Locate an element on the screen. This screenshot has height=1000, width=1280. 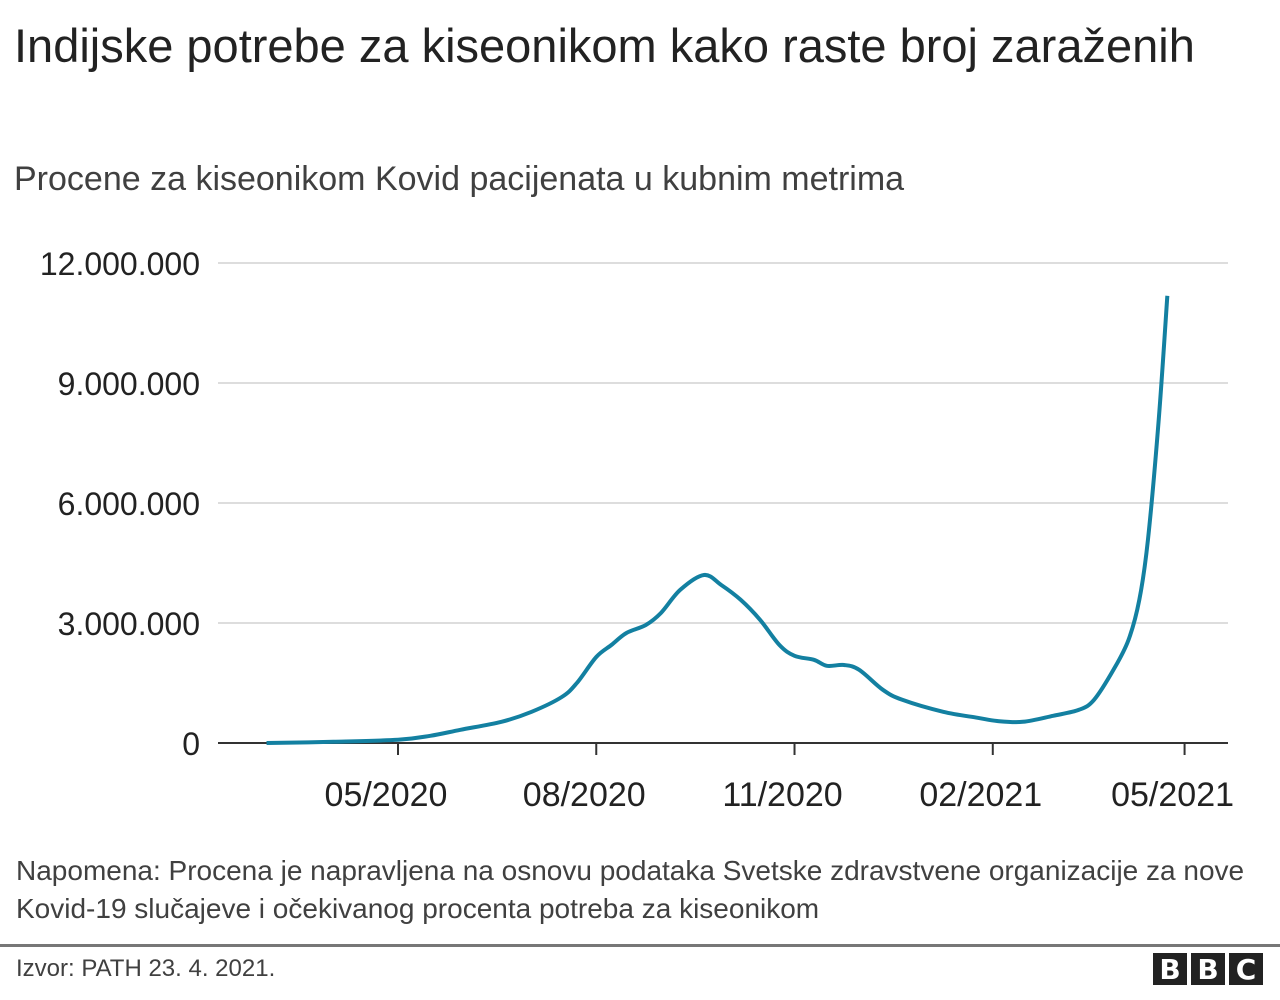
logo-letter: C is located at coordinates (1246, 969).